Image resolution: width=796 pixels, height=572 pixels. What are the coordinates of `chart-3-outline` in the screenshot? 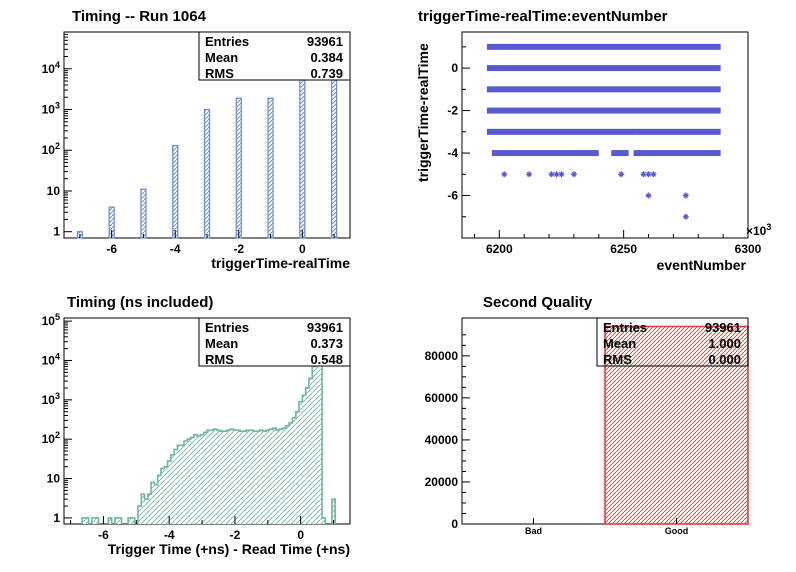 It's located at (209, 429).